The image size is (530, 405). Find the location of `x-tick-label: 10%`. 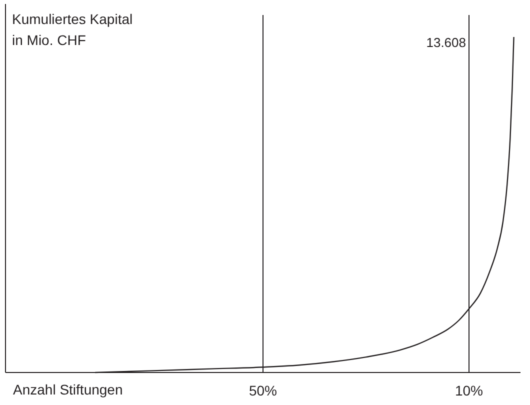

x-tick-label: 10% is located at coordinates (469, 390).